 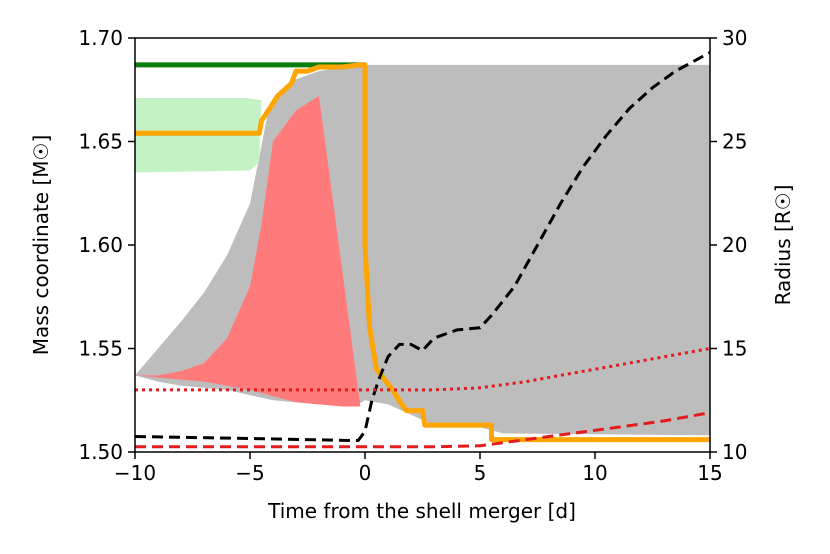 I want to click on y-axis-label-left: Mass coordinate [M☉], so click(x=41, y=245).